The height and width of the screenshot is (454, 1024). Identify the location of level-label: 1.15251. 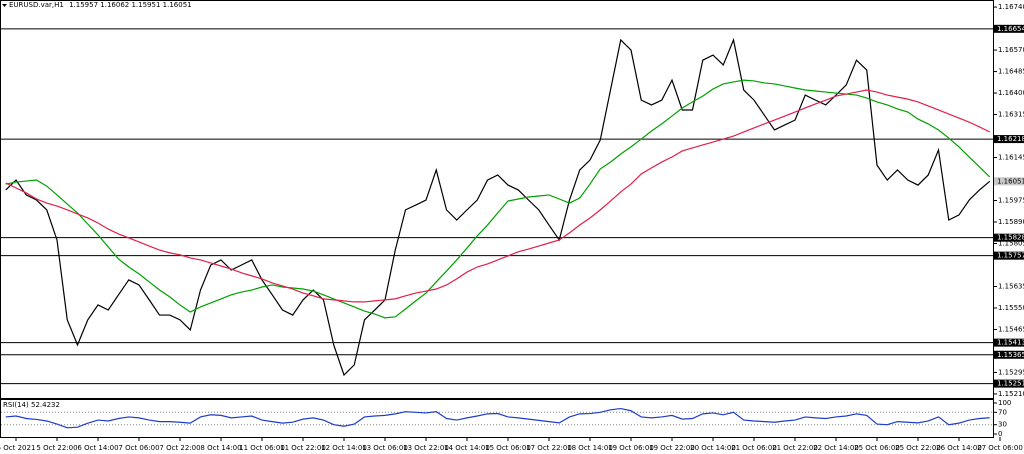
(1010, 384).